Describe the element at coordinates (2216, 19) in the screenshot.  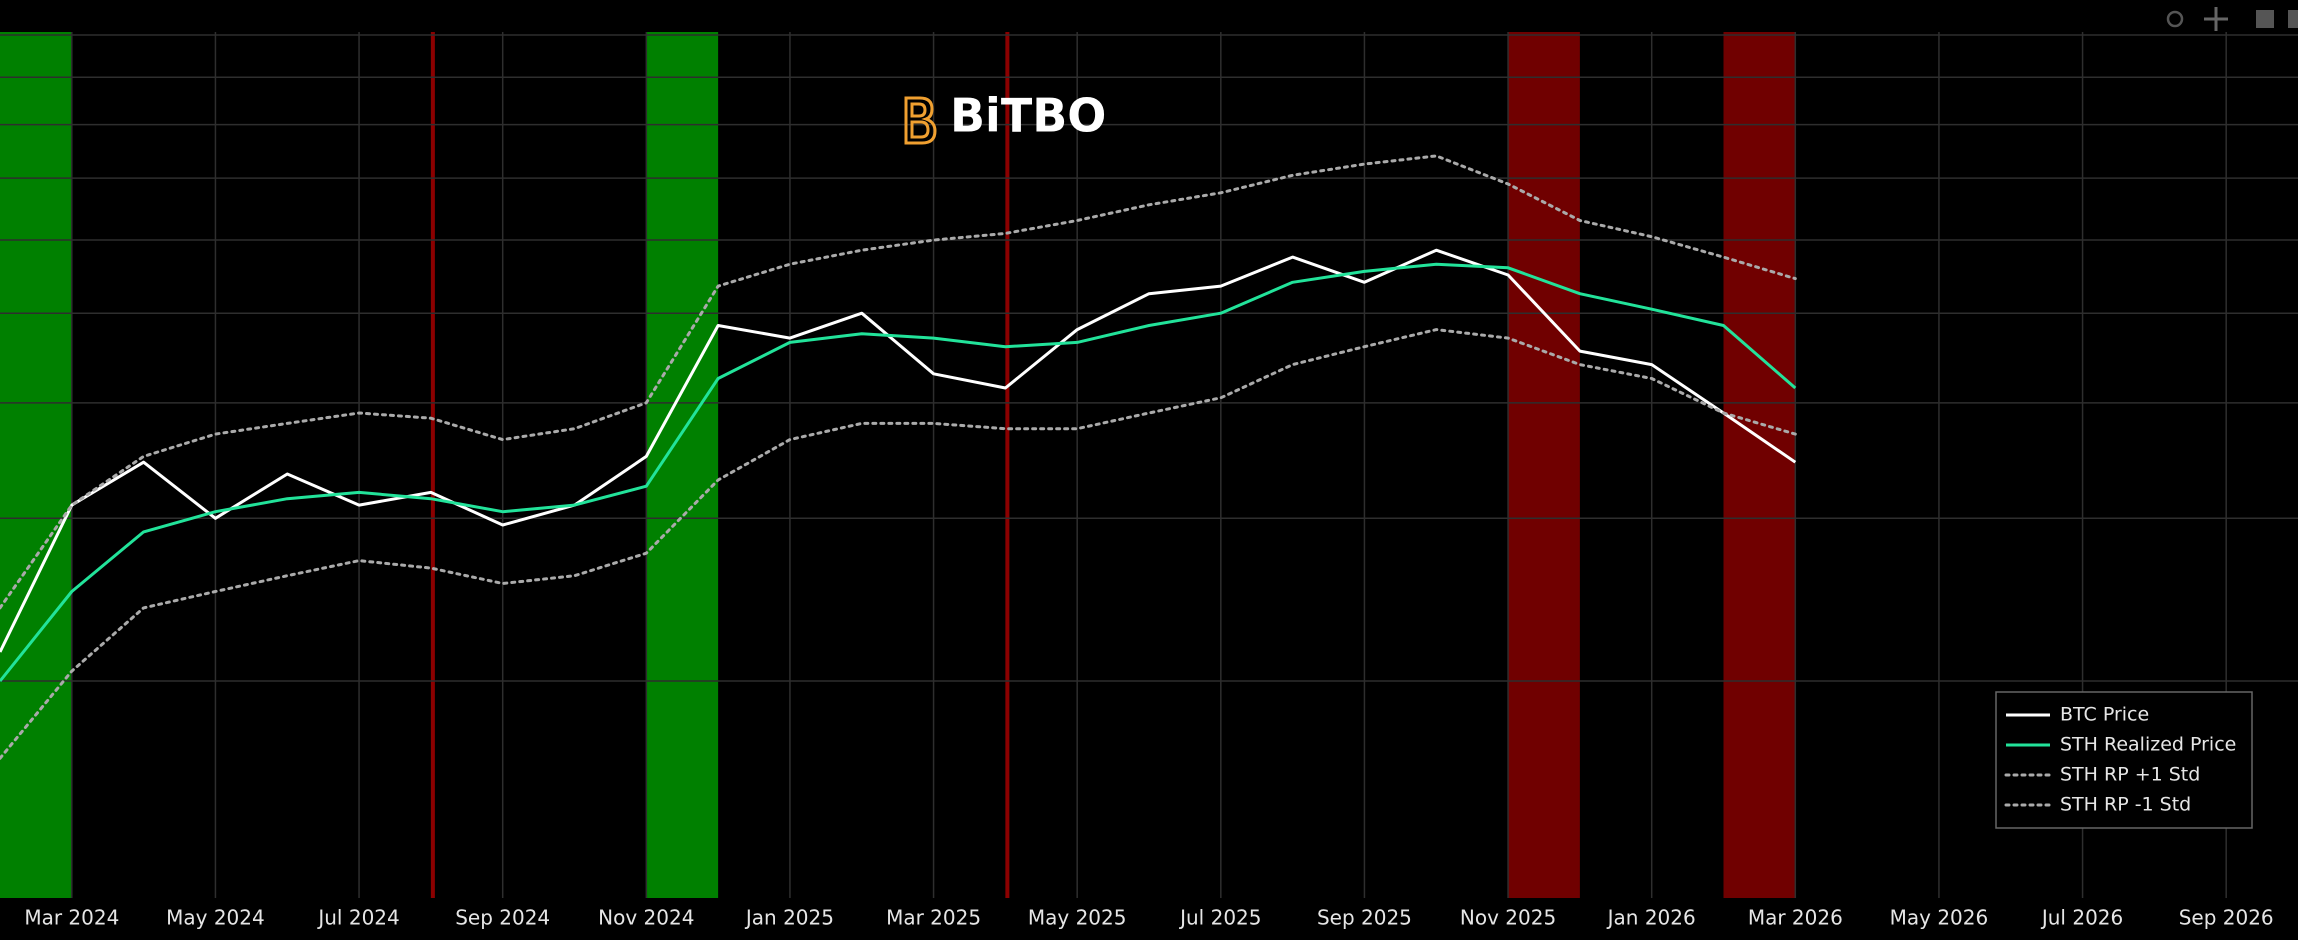
I see `pan-button` at that location.